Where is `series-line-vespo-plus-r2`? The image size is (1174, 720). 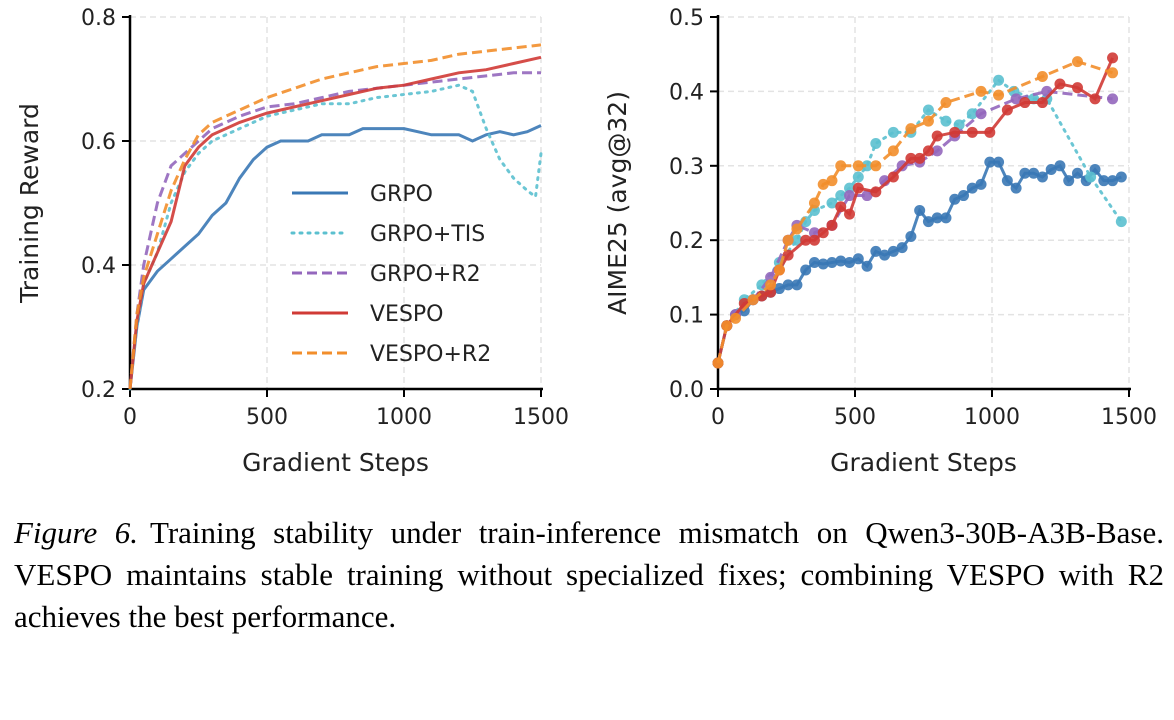
series-line-vespo-plus-r2 is located at coordinates (915, 212).